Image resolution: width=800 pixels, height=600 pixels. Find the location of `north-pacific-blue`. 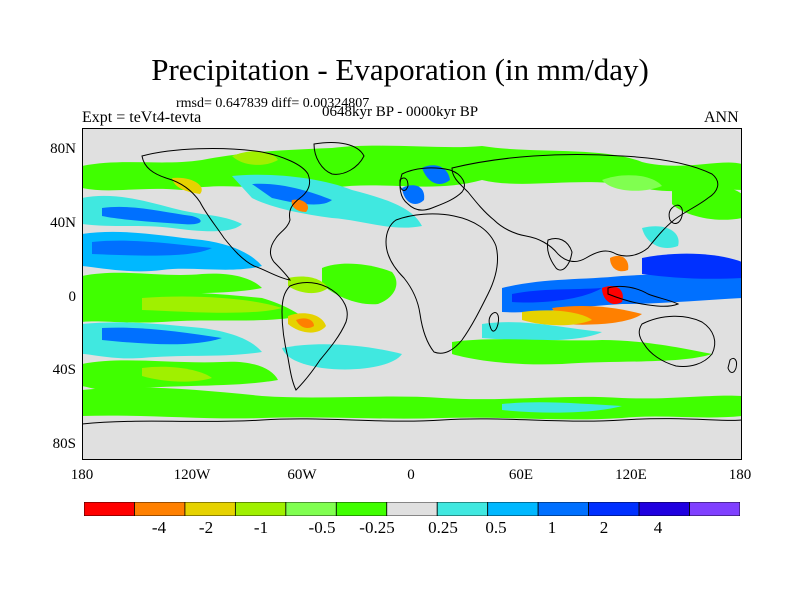

north-pacific-blue is located at coordinates (151, 215).